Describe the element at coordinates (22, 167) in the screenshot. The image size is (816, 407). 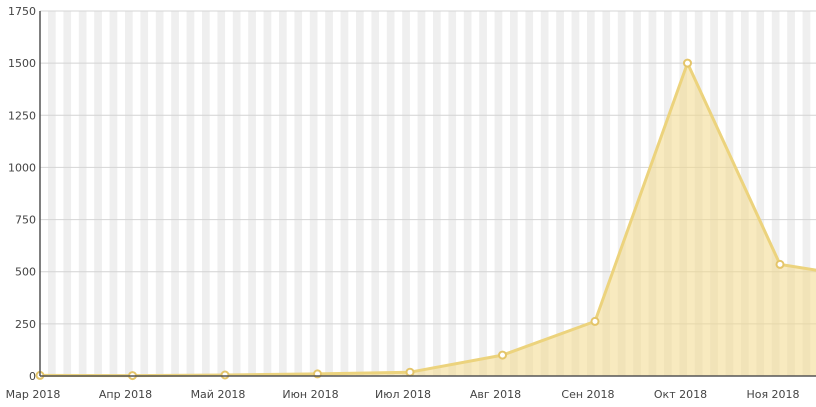
I see `y-tick-label-4: 1000` at that location.